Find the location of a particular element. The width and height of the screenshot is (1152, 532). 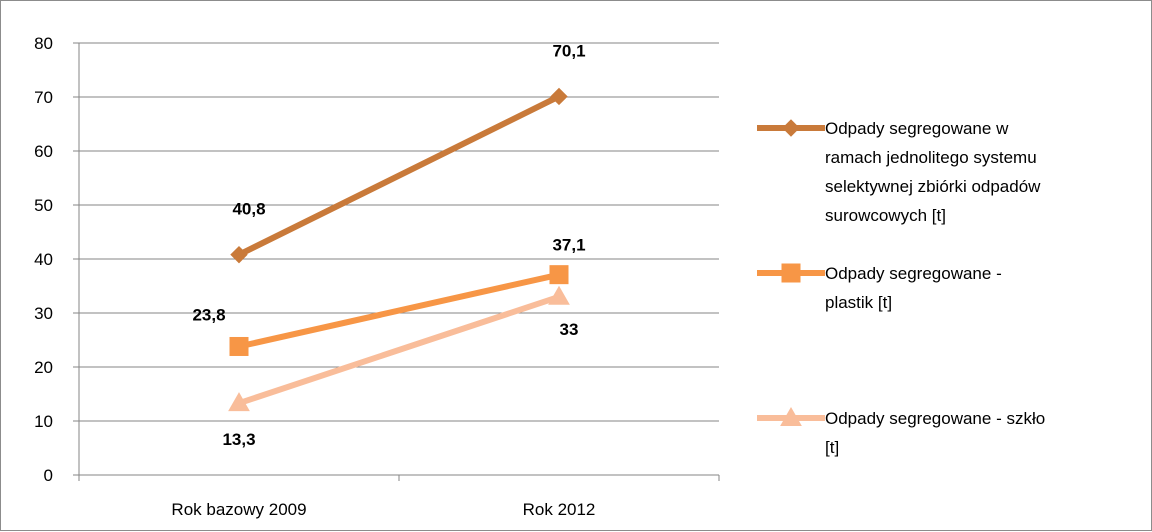

legend-entry-3: Odpady segregowane - szkło [t] is located at coordinates (901, 431).